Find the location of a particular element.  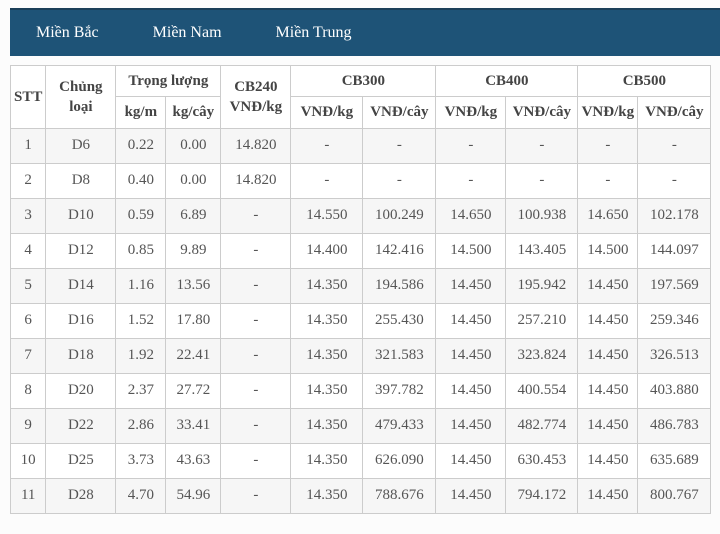

column-subheader: kg/m is located at coordinates (141, 112).